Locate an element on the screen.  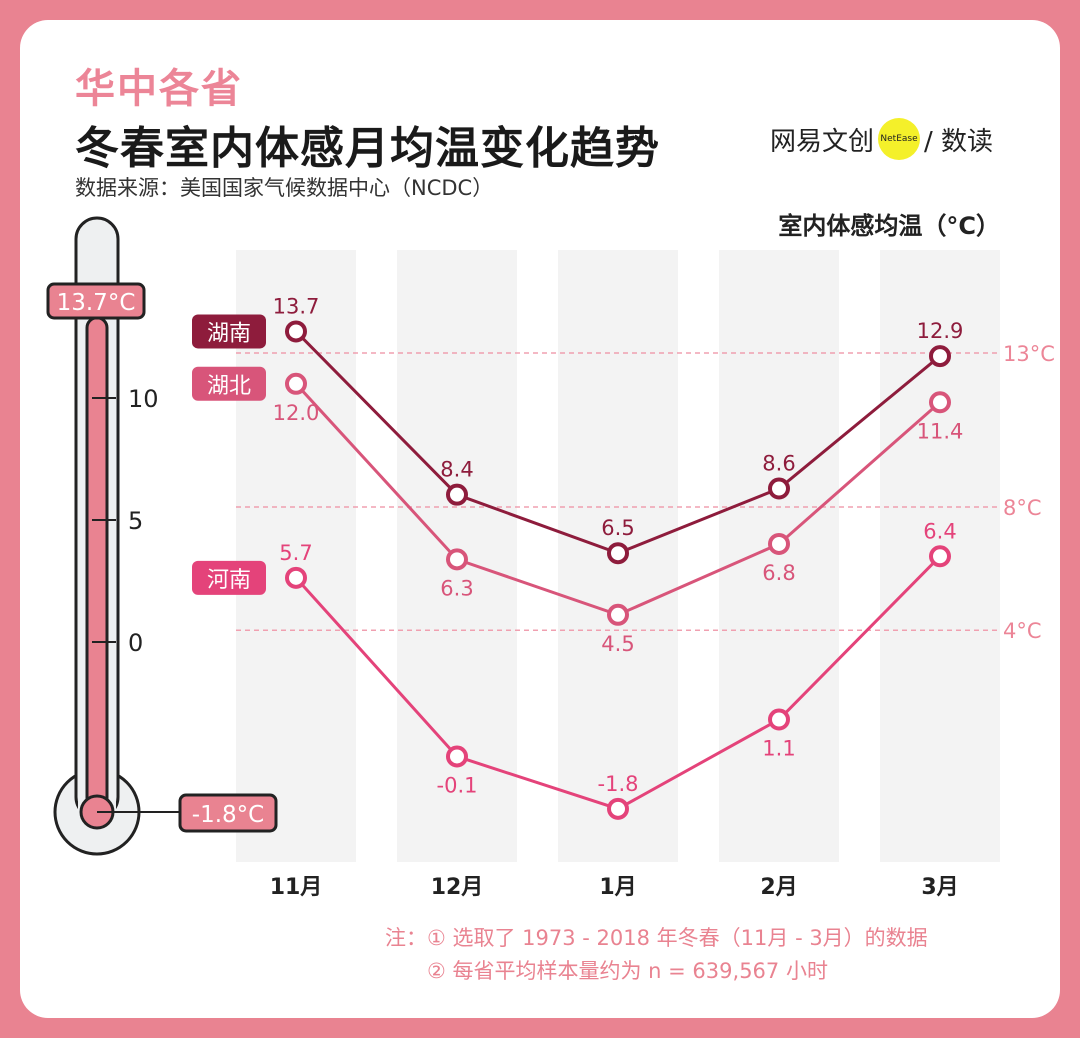
logo: 网易文创 NetEase / 数读 is located at coordinates (881, 139).